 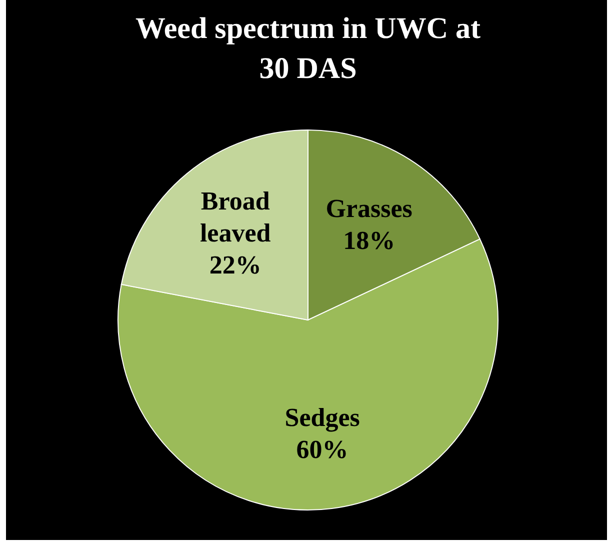 I want to click on data-label: 60%, so click(x=322, y=449).